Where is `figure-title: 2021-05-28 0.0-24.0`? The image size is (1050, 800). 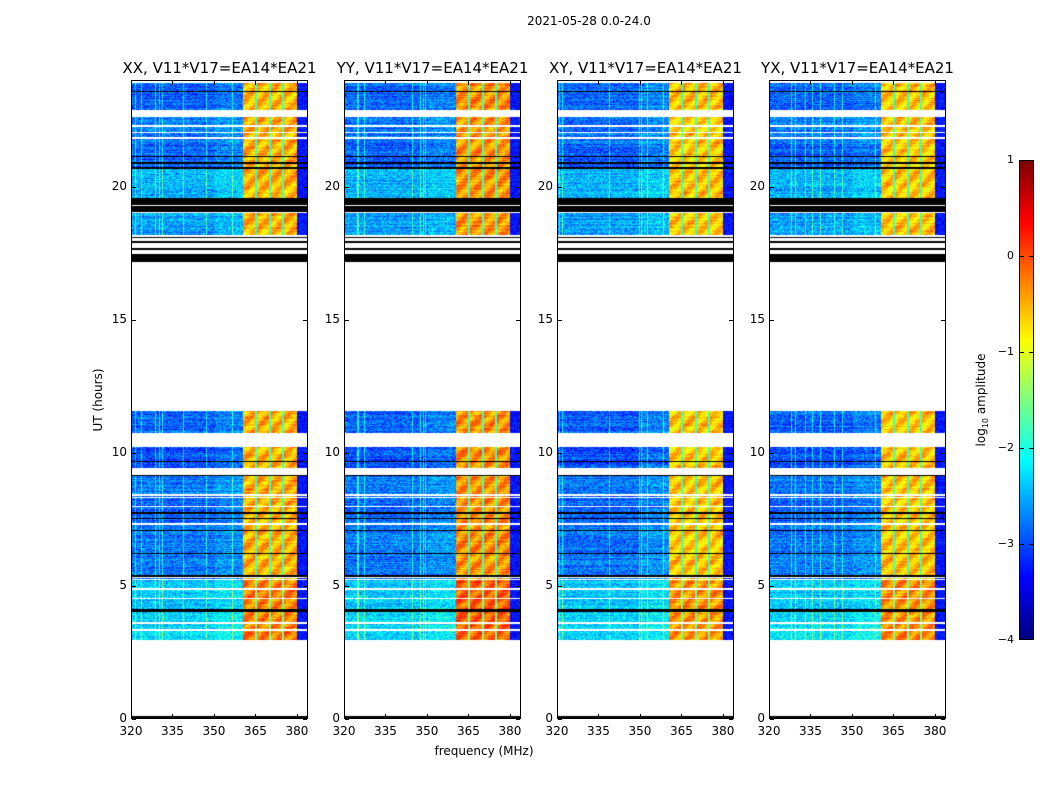 figure-title: 2021-05-28 0.0-24.0 is located at coordinates (589, 21).